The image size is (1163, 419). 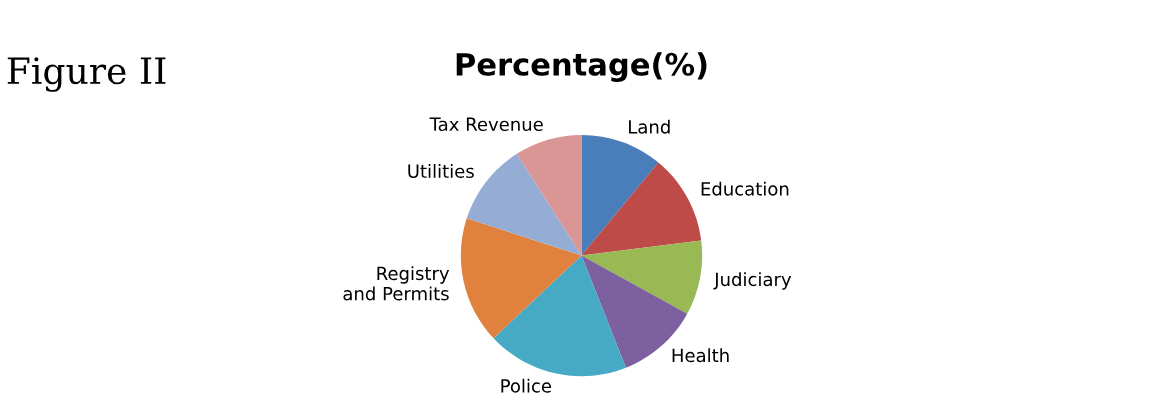 I want to click on text: Figure II, so click(x=86, y=74).